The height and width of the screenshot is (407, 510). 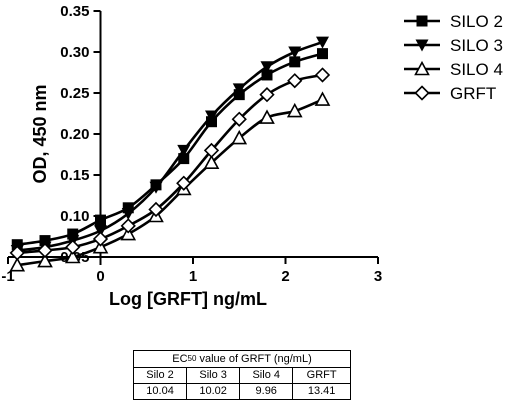 I want to click on legend-label-silo-2: SILO 2, so click(x=476, y=21).